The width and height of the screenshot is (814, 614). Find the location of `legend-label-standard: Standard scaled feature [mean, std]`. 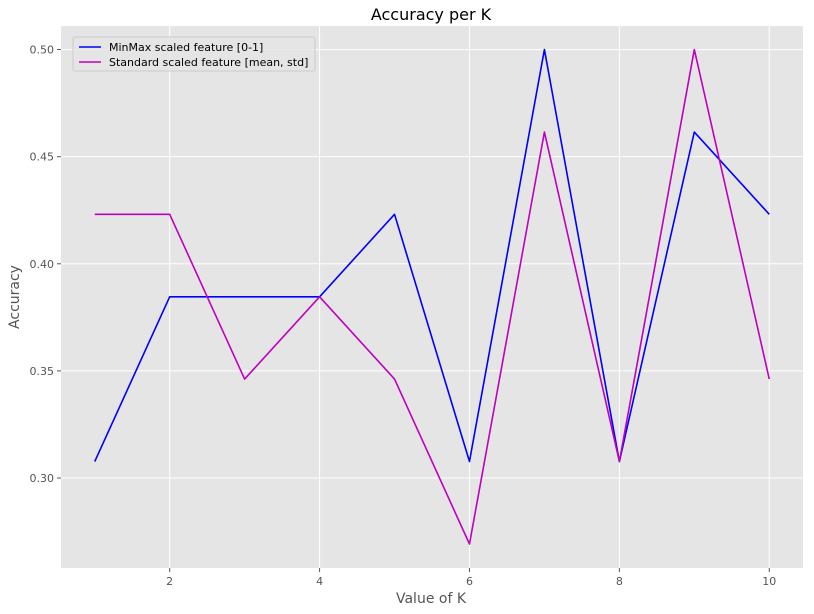

legend-label-standard: Standard scaled feature [mean, std] is located at coordinates (208, 62).